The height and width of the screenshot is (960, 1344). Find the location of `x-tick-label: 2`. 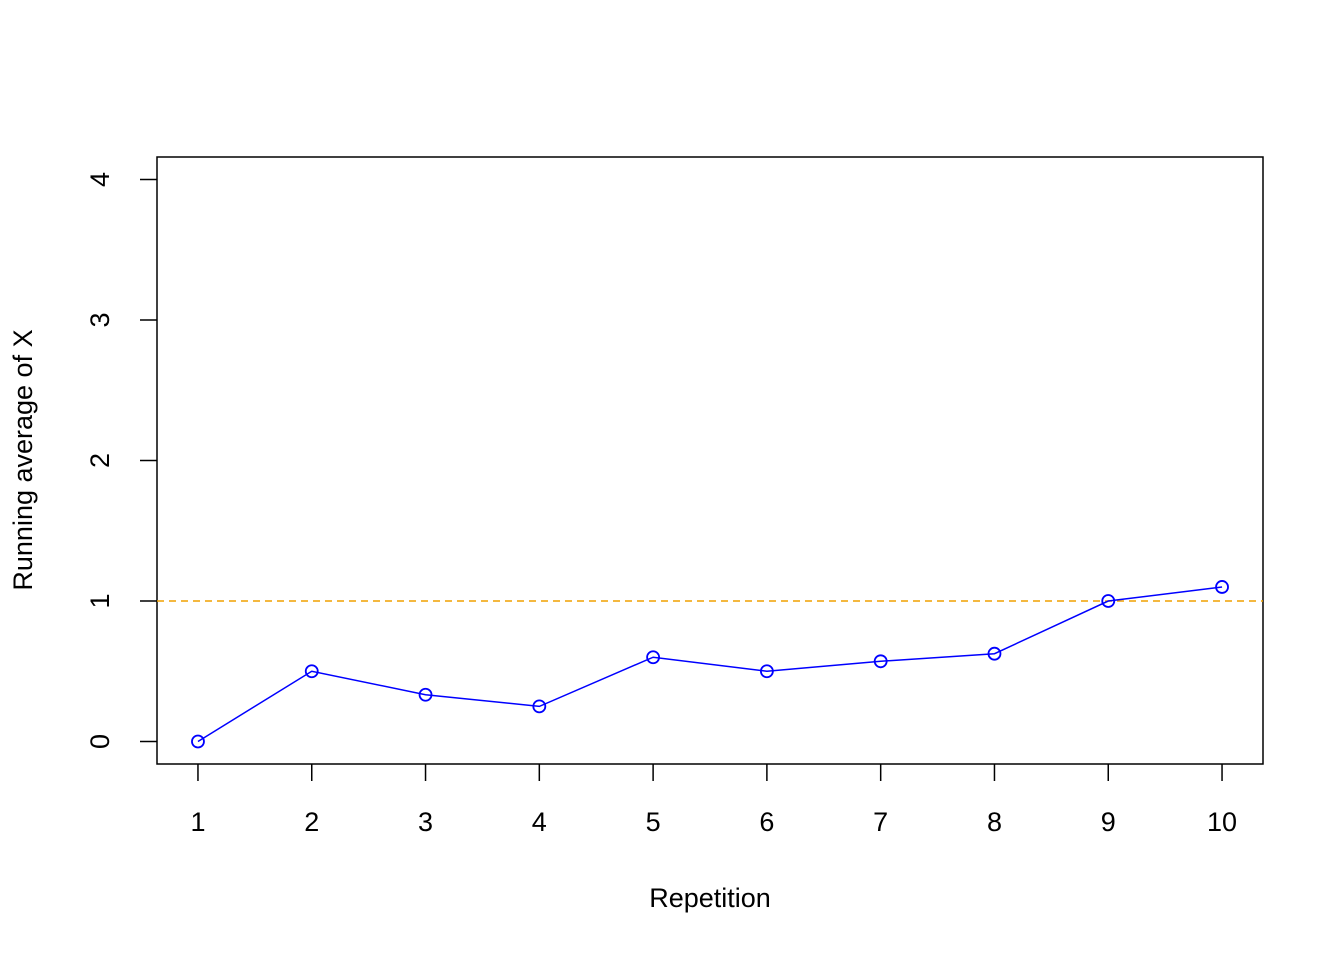

x-tick-label: 2 is located at coordinates (311, 822).